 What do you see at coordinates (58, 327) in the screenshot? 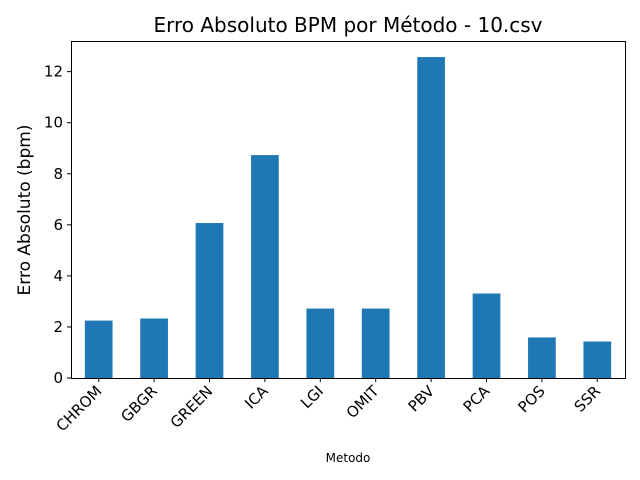
I see `y-tick-label: 2` at bounding box center [58, 327].